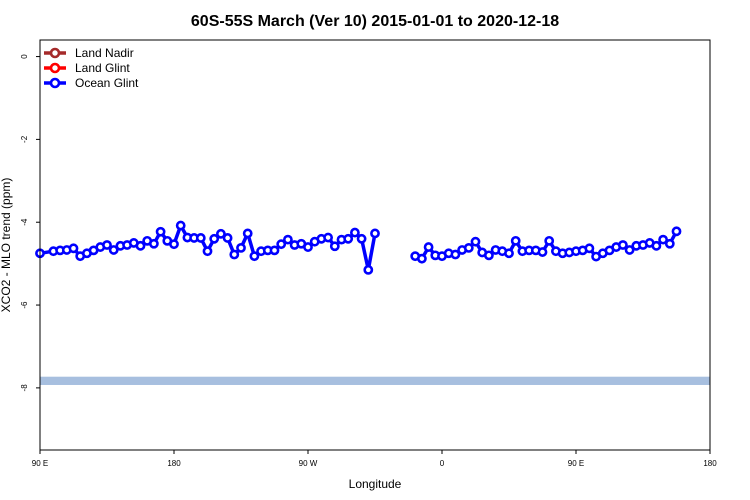  What do you see at coordinates (442, 463) in the screenshot?
I see `x-tick-label: 0` at bounding box center [442, 463].